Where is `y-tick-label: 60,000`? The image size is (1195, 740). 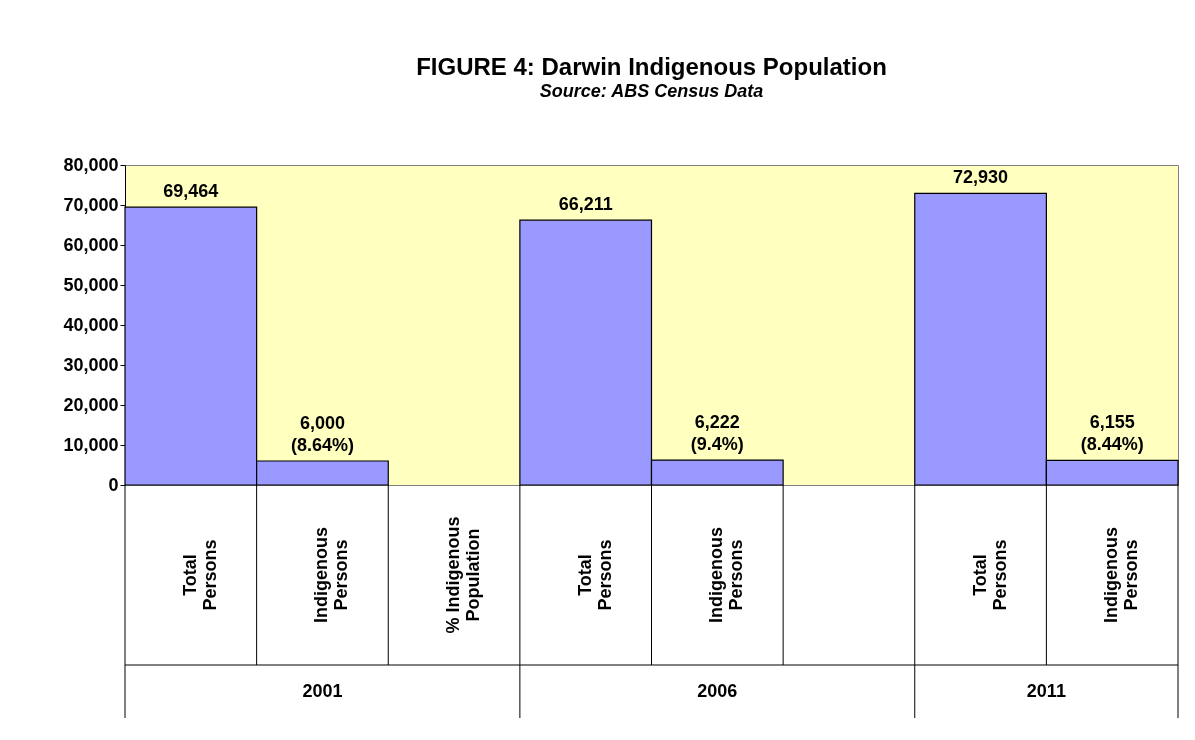
y-tick-label: 60,000 is located at coordinates (91, 244).